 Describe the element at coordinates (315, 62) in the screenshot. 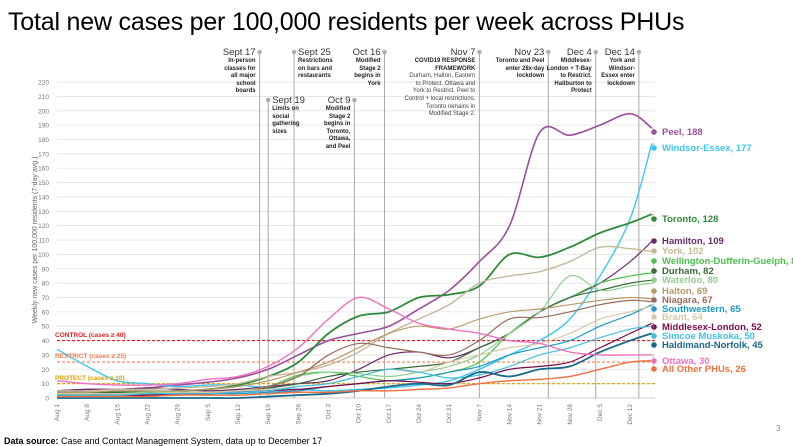

I see `event-description-line: Restrictions` at that location.